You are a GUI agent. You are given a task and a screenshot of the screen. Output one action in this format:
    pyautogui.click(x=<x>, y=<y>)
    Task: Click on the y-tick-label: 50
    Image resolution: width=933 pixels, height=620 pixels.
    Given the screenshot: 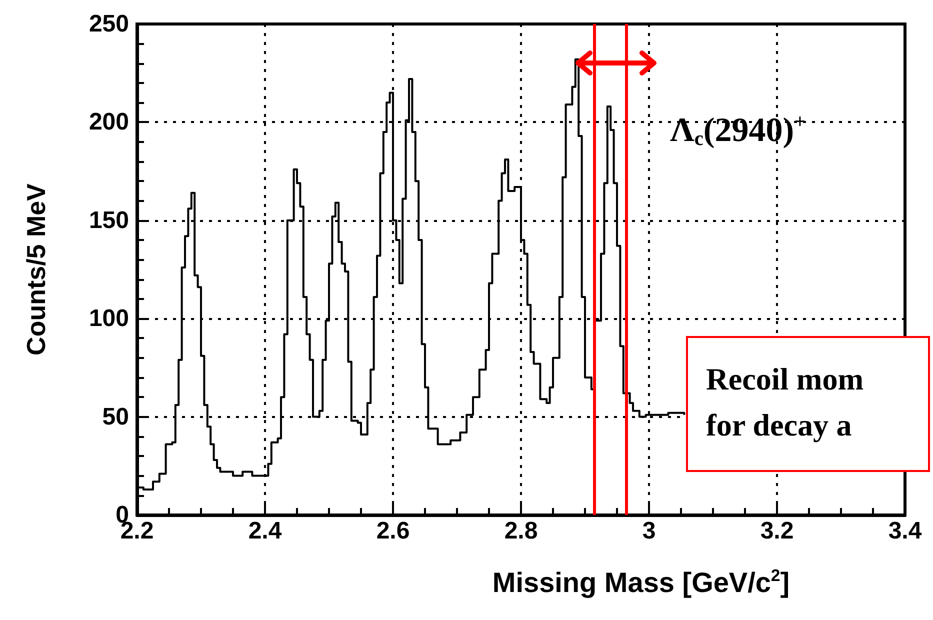 What is the action you would take?
    pyautogui.click(x=115, y=416)
    